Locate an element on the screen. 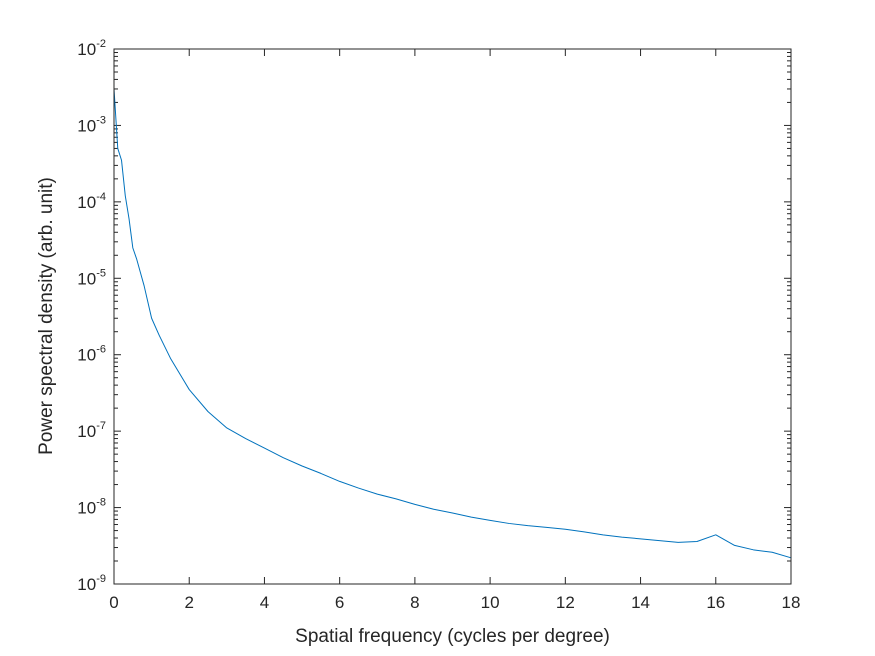  y-tick-exponent: -2 is located at coordinates (101, 44).